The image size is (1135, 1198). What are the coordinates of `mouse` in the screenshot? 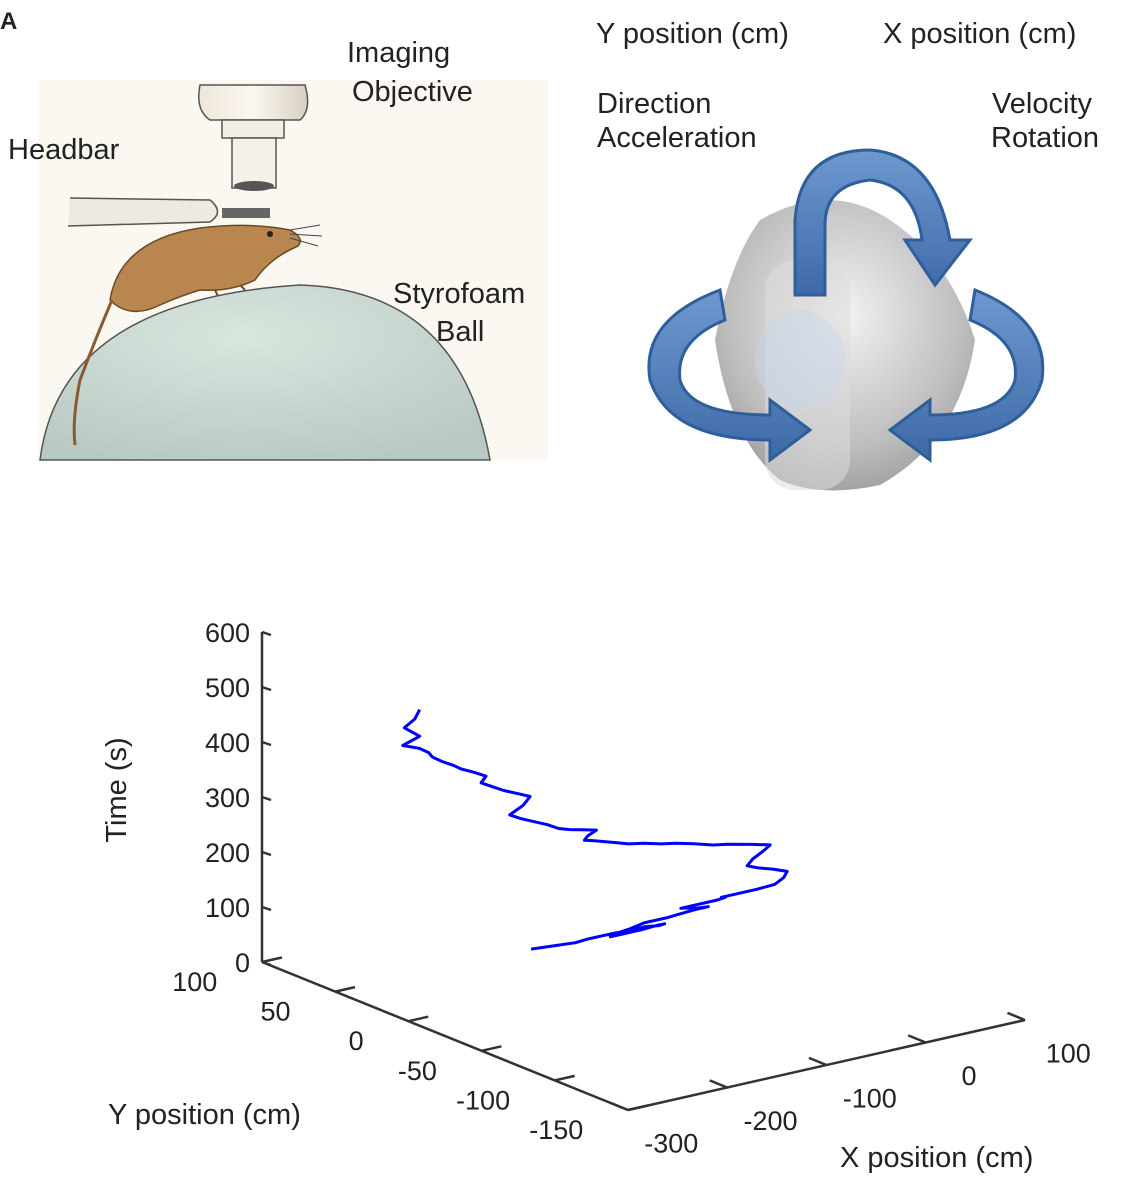 It's located at (197, 335).